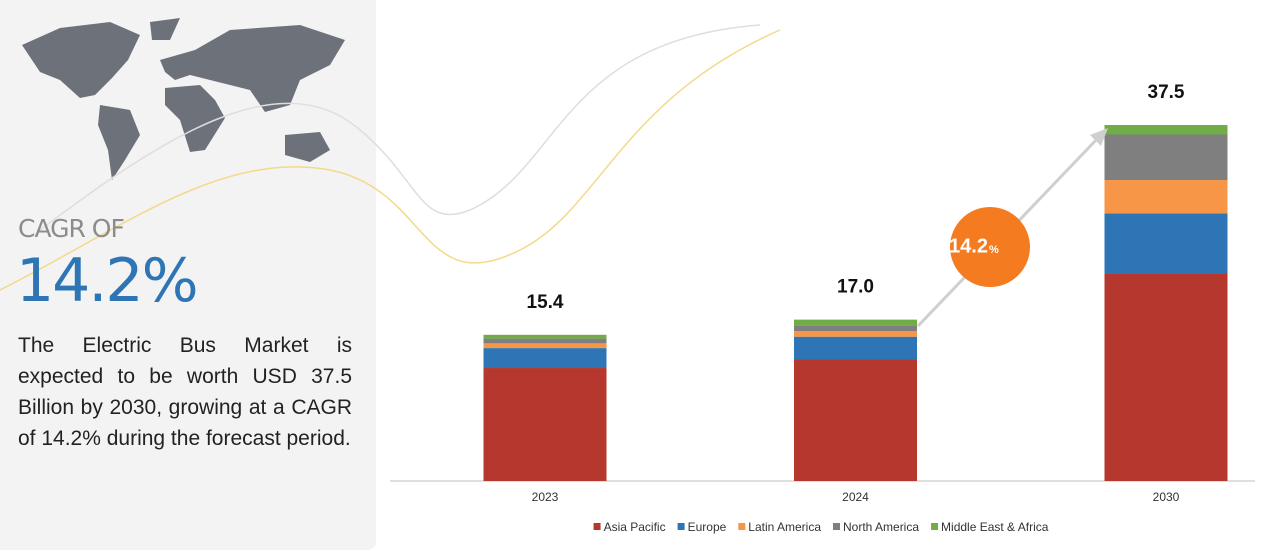 This screenshot has width=1276, height=550. What do you see at coordinates (635, 527) in the screenshot?
I see `legend-label: Asia Pacific` at bounding box center [635, 527].